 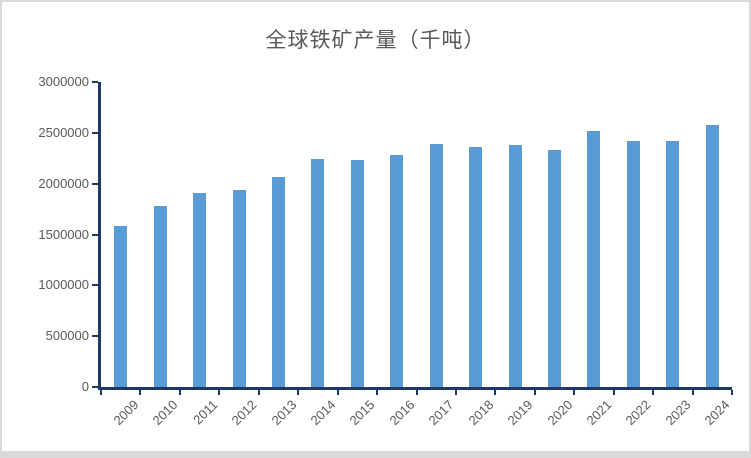 I want to click on y-axis-label: 3000000, so click(x=63, y=81).